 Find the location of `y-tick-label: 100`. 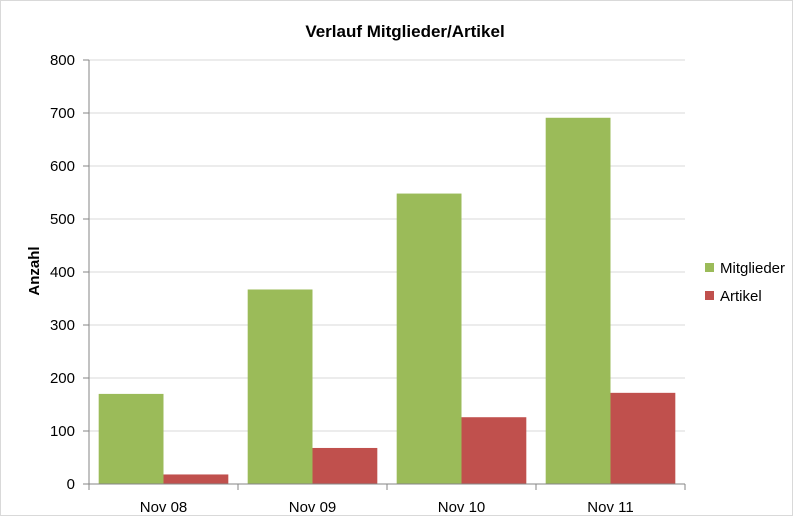

y-tick-label: 100 is located at coordinates (62, 431).